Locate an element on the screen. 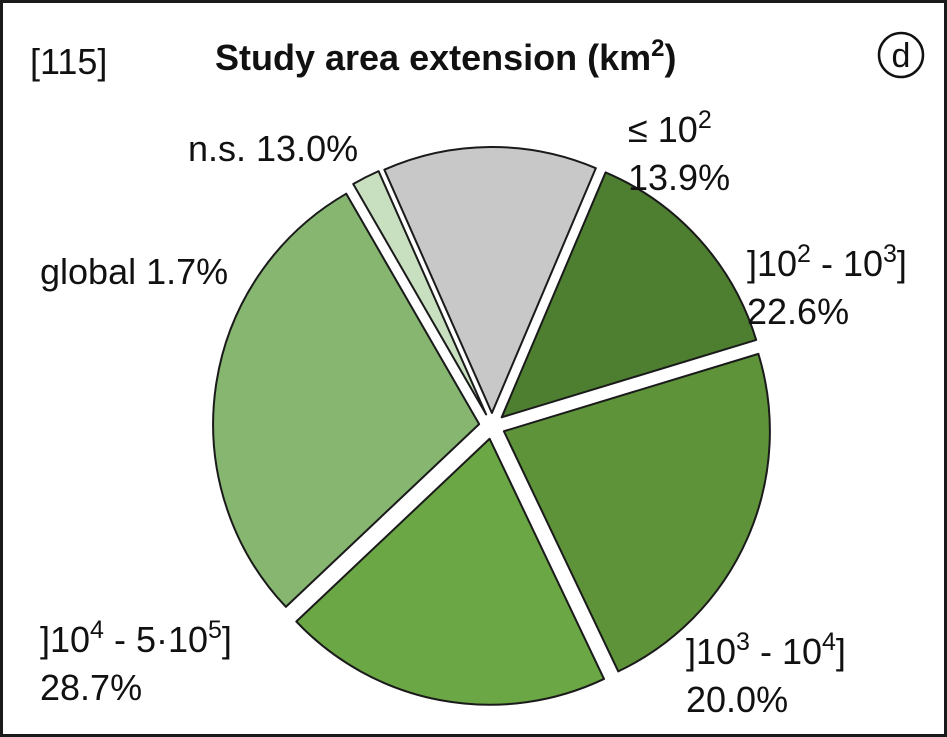 This screenshot has width=947, height=737. slice-label-1e2_1e3-line-1: ]102 - 103] is located at coordinates (827, 262).